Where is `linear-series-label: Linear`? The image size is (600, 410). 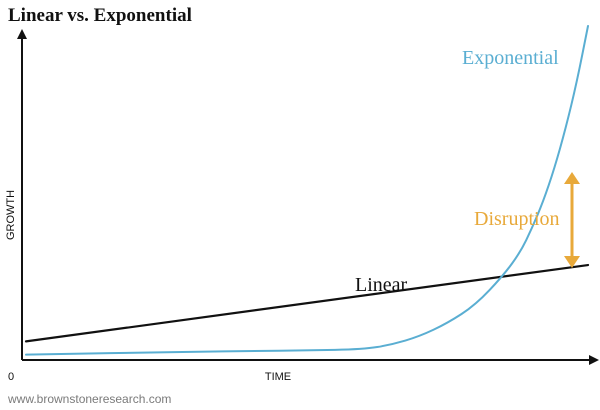 linear-series-label: Linear is located at coordinates (381, 285).